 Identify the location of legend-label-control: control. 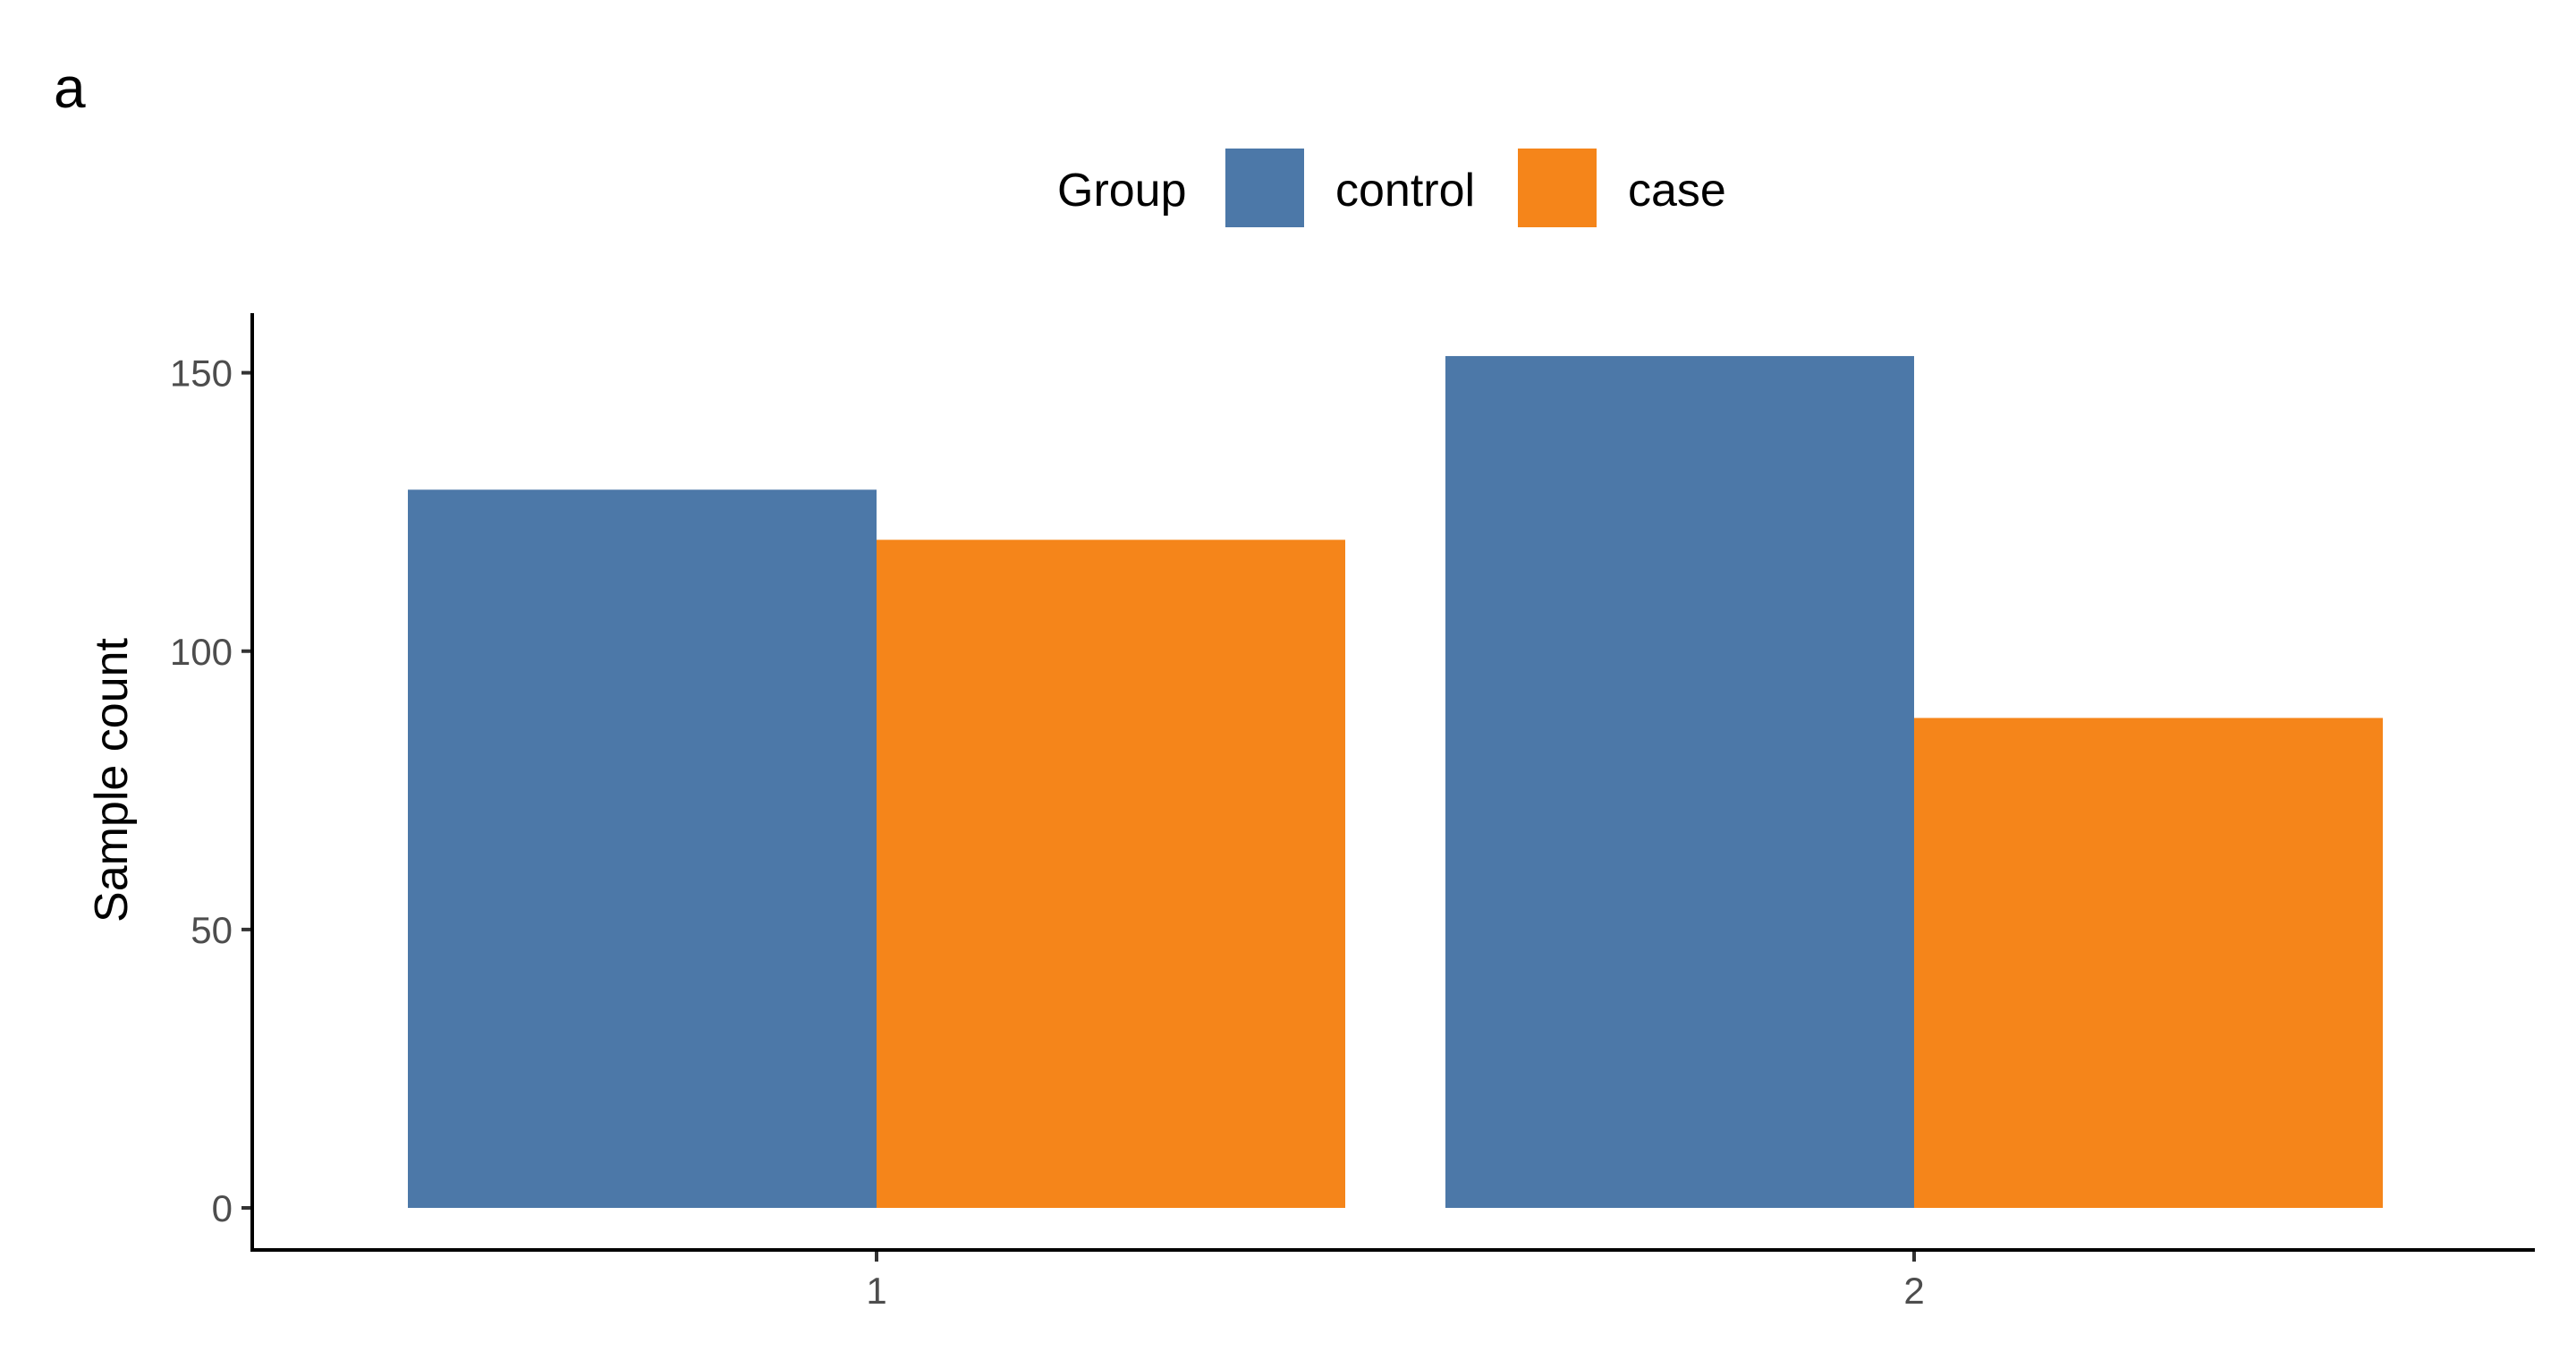
(1405, 191).